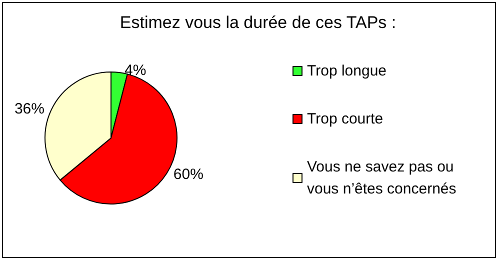 The image size is (500, 262). I want to click on data-label: 60%, so click(188, 174).